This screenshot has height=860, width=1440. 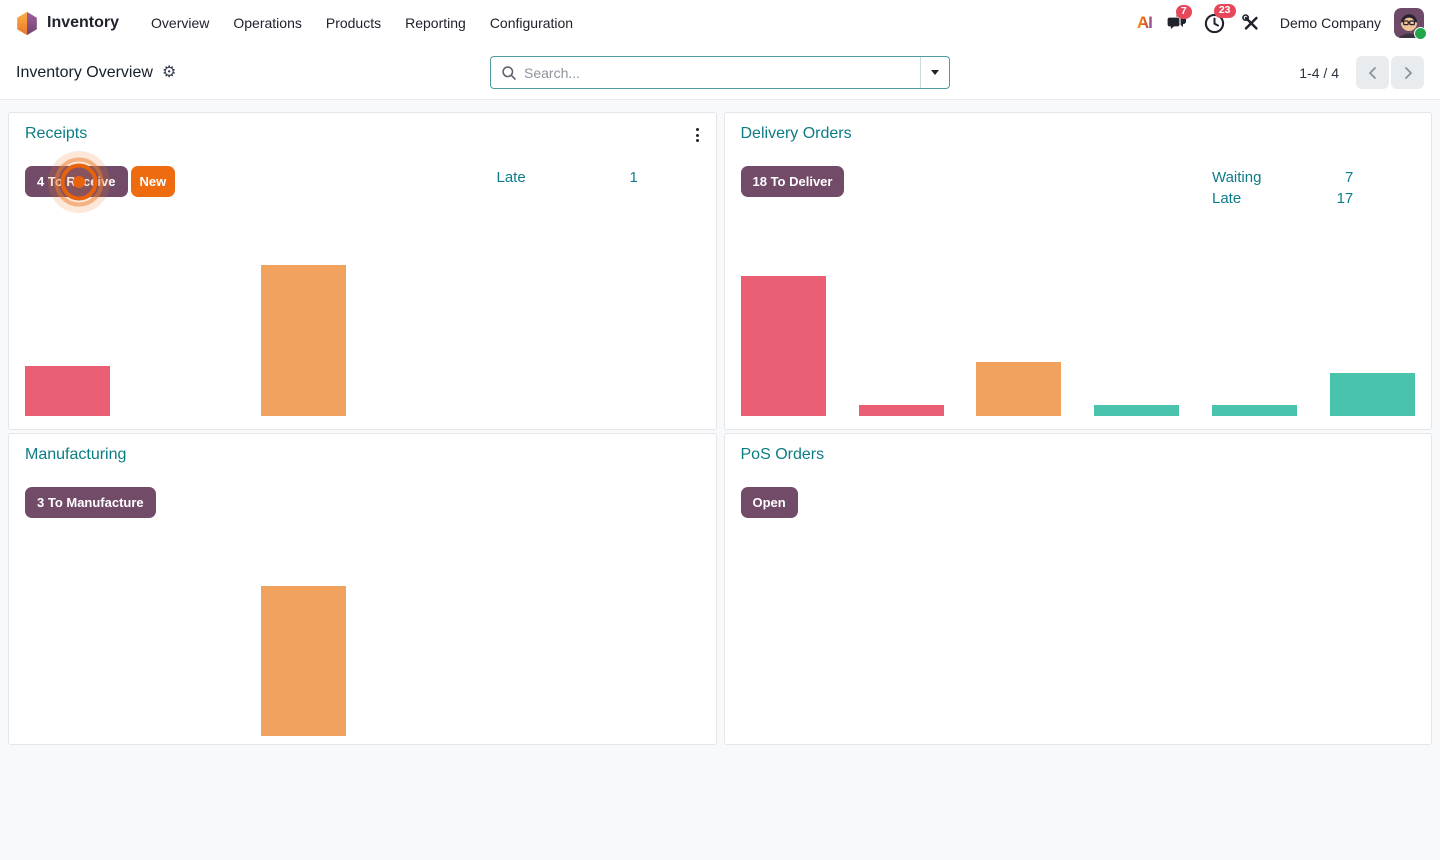 I want to click on search-bar, so click(x=720, y=72).